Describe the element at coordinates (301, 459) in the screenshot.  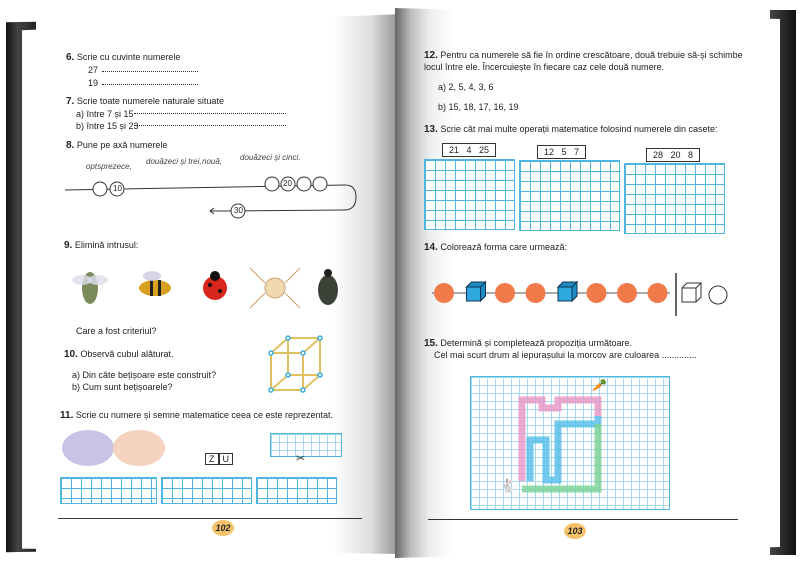
I see `scissors-icon: ✂` at that location.